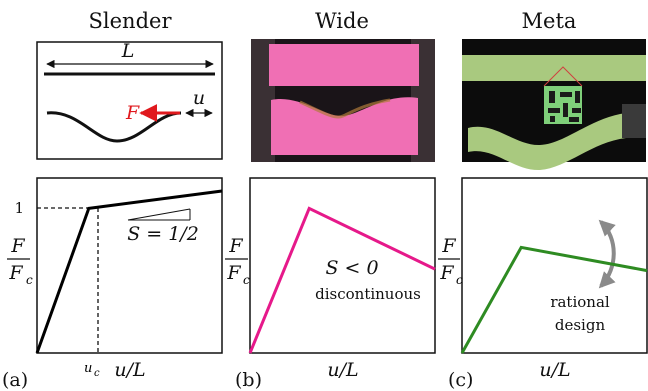 The height and width of the screenshot is (391, 648). Describe the element at coordinates (132, 113) in the screenshot. I see `force-label: F` at that location.